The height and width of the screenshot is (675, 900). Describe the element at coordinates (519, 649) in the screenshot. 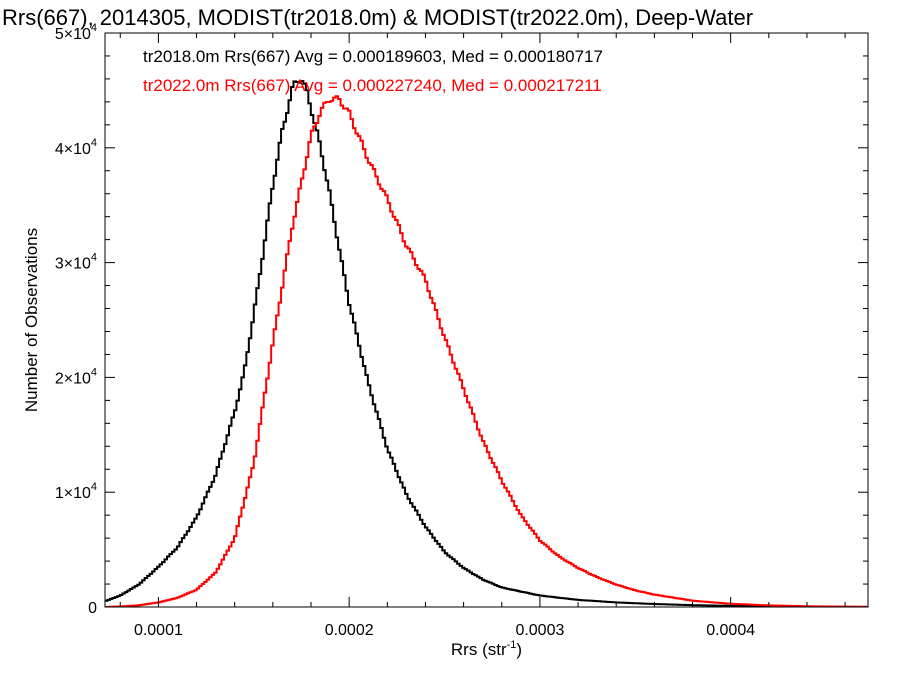

I see `x-axis-label-close: )` at that location.